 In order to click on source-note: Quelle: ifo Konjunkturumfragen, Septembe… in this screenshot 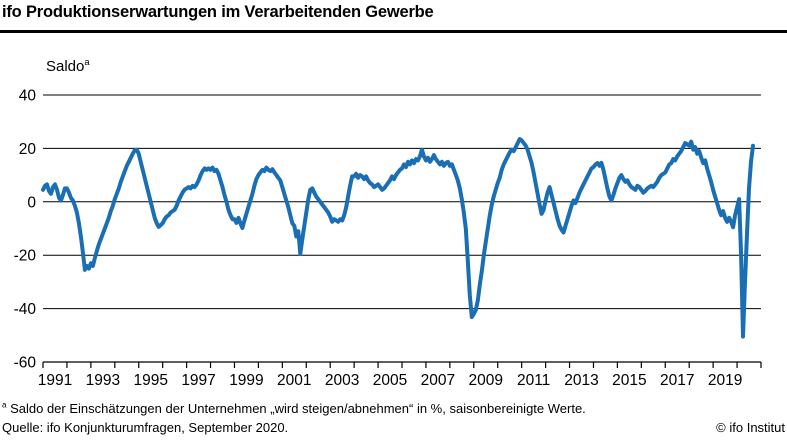, I will do `click(145, 427)`.